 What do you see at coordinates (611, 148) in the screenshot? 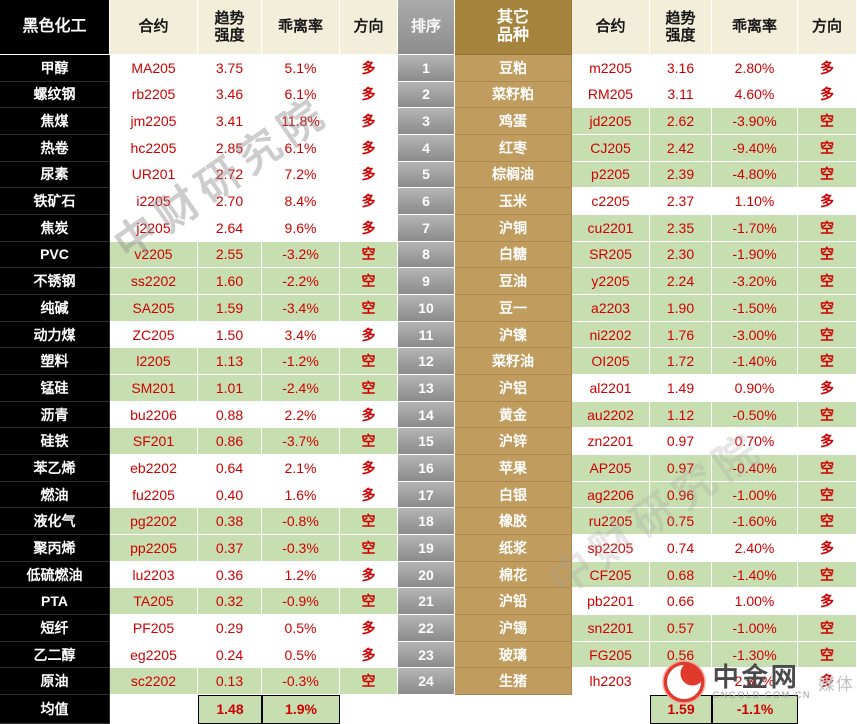
I see `contract-code: CJ205` at bounding box center [611, 148].